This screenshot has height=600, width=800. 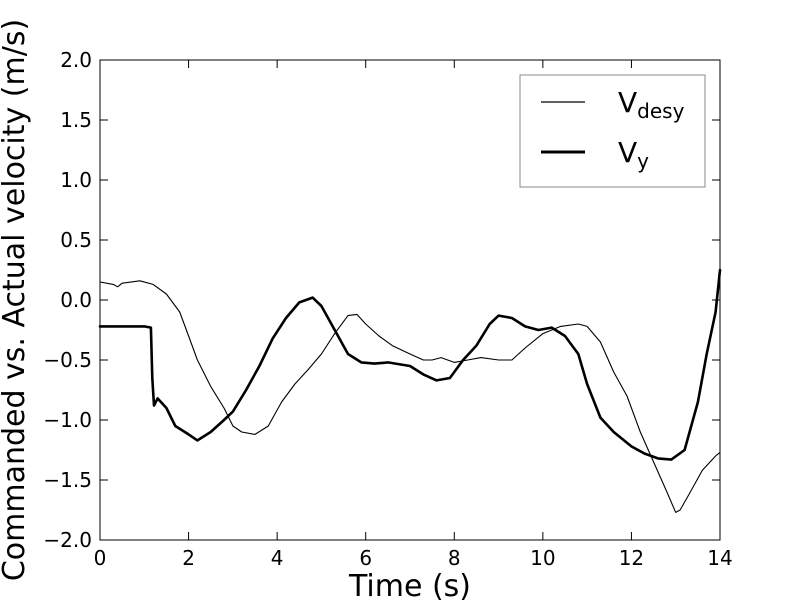 I want to click on legend-box, so click(x=612, y=131).